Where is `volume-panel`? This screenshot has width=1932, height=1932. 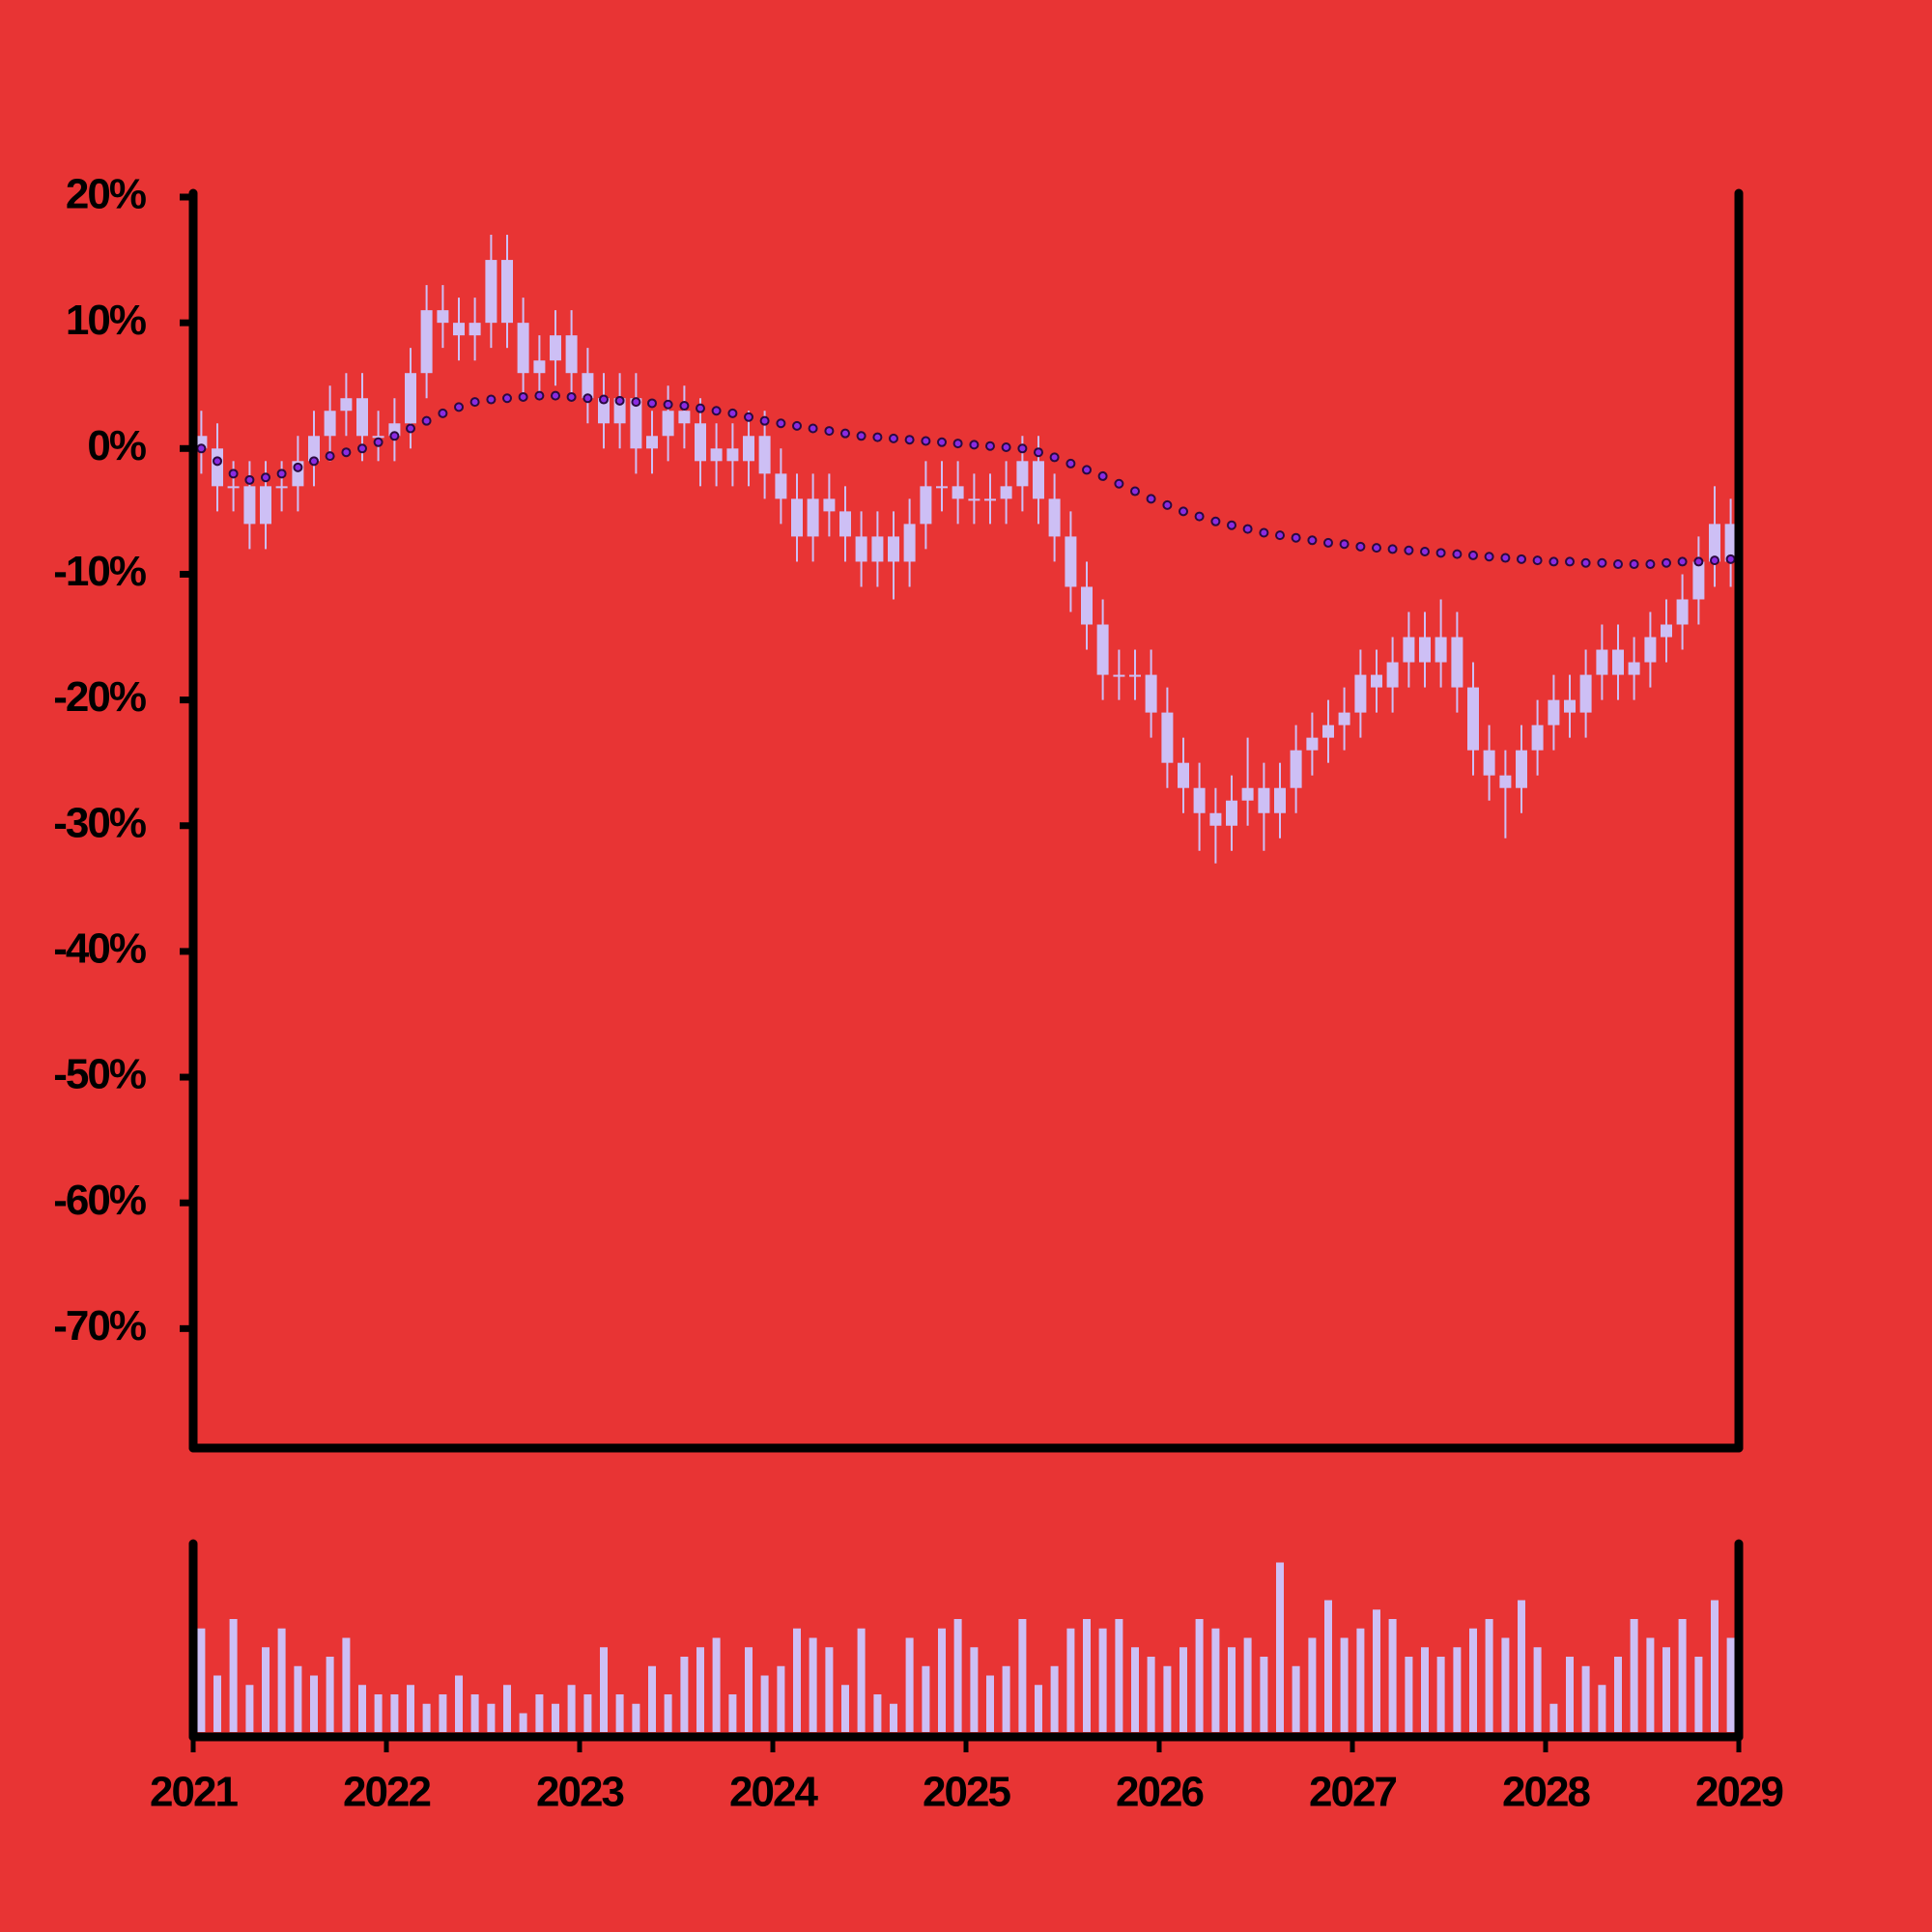
volume-panel is located at coordinates (966, 1647).